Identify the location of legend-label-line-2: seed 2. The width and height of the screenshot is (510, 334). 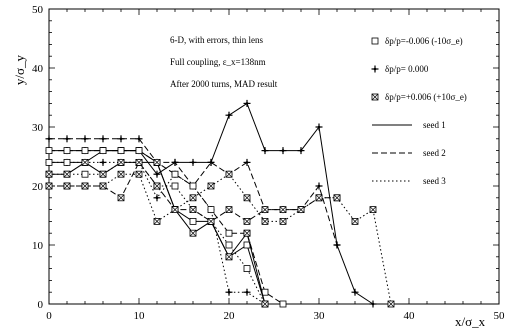
(434, 153).